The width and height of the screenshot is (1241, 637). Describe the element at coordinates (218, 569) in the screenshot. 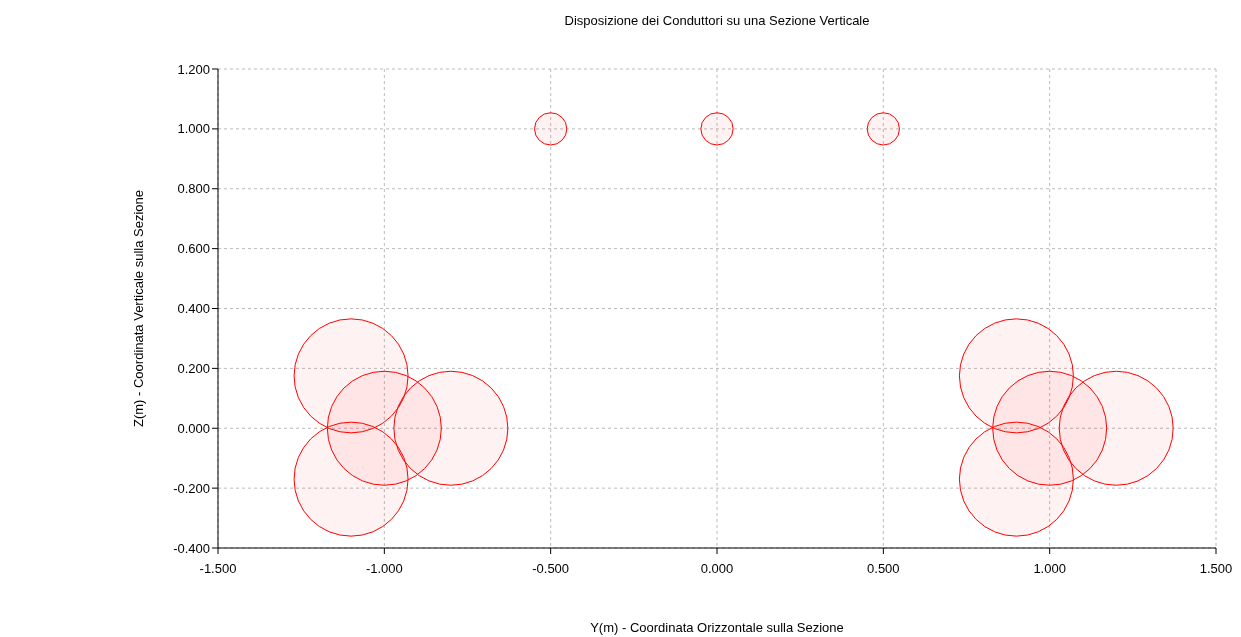

I see `x-tick-label: -1.500` at that location.